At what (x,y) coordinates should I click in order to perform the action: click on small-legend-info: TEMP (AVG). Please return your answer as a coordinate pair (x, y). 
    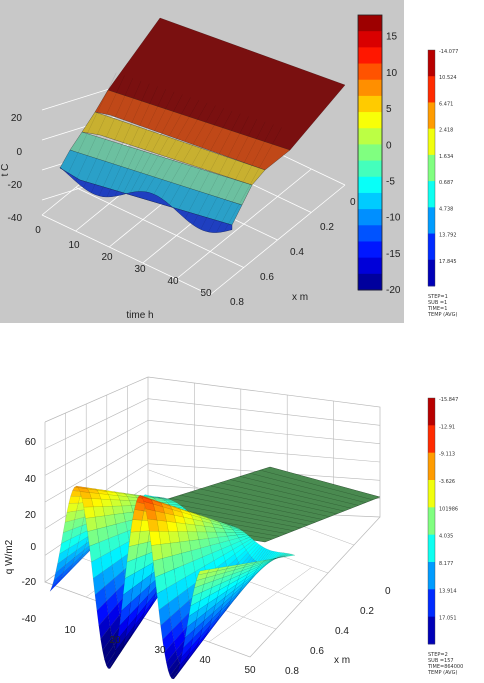
    Looking at the image, I should click on (442, 315).